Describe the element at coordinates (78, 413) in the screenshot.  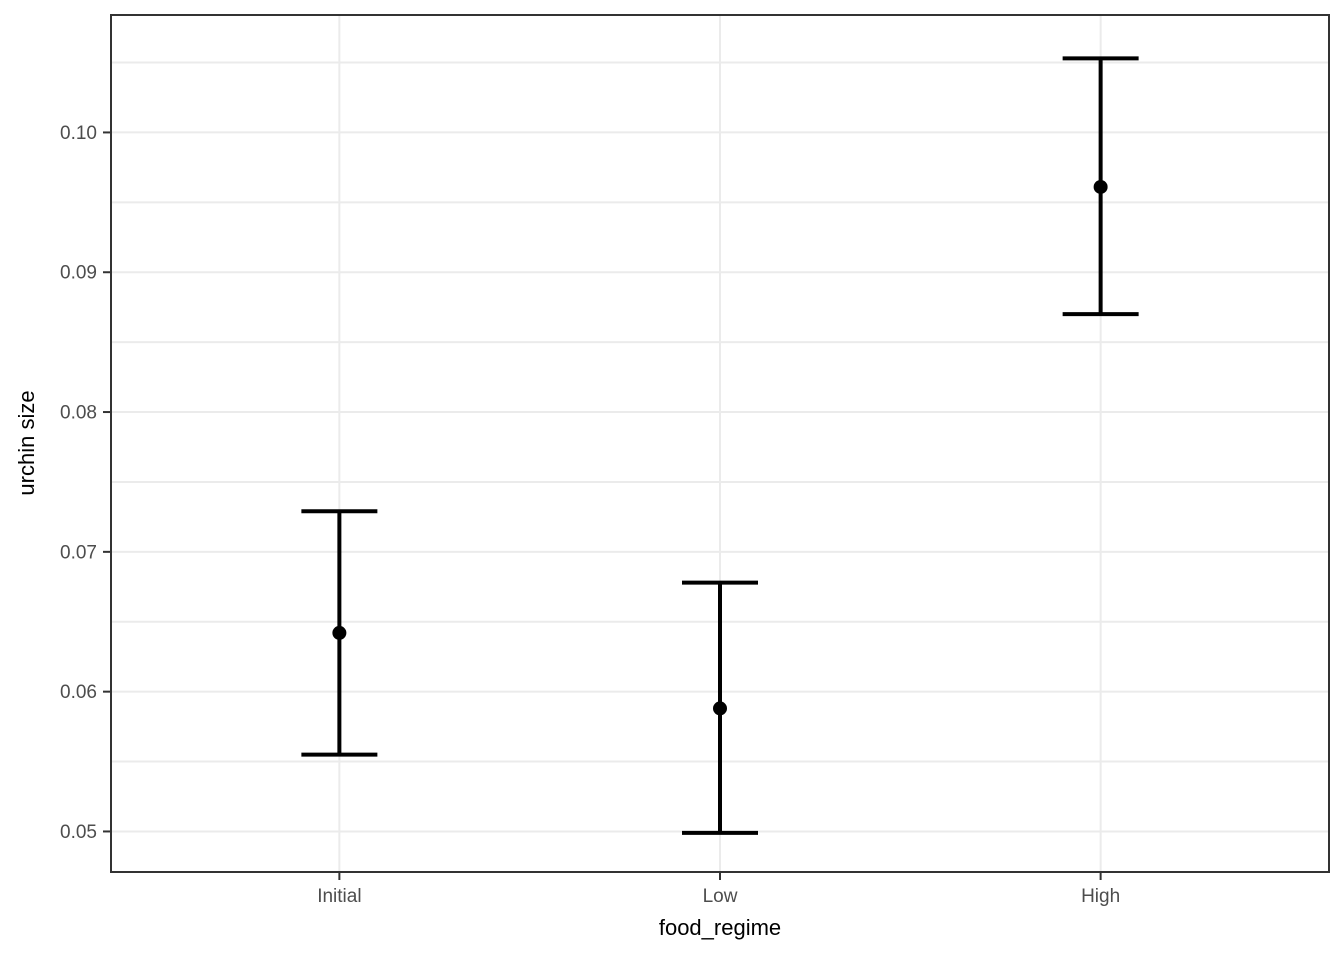
I see `y-tick-label-0.08: 0.08` at that location.